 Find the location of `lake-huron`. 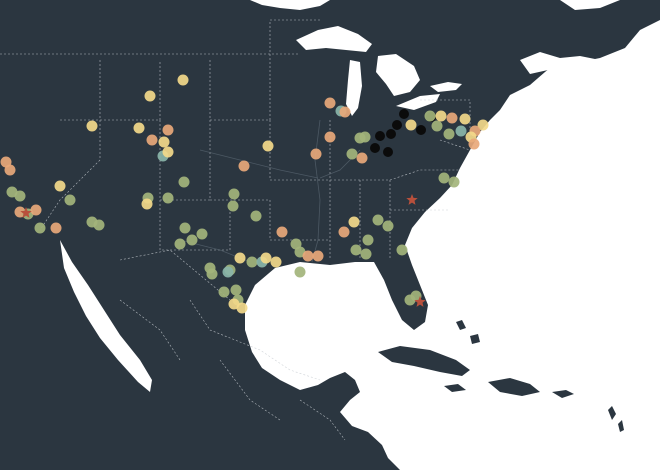

lake-huron is located at coordinates (398, 75).